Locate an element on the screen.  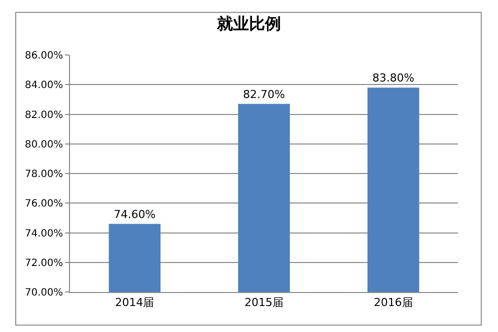
x-tick-label: 2014届 is located at coordinates (134, 303).